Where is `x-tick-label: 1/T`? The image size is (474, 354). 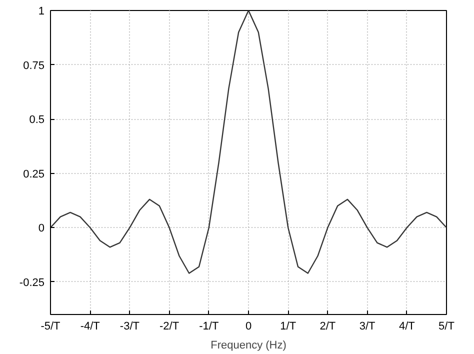
x-tick-label: 1/T is located at coordinates (288, 326).